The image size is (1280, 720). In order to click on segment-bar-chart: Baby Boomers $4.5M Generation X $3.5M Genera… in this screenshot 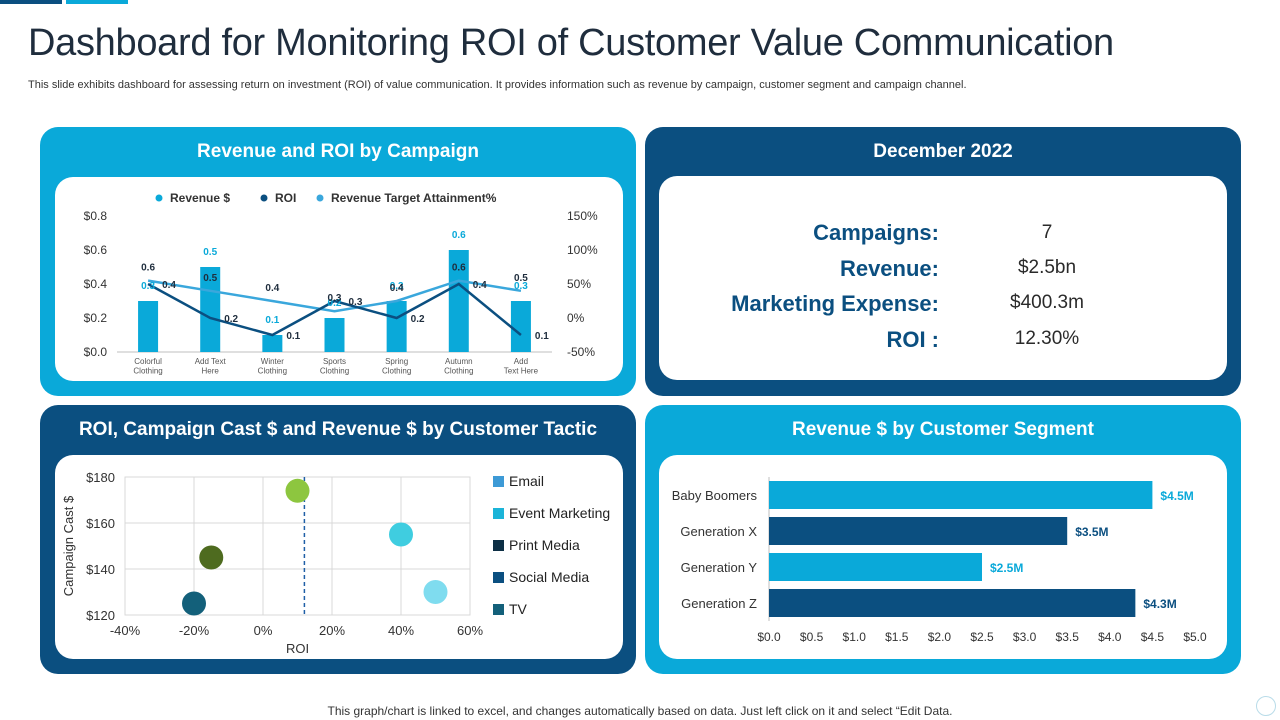, I will do `click(943, 557)`.